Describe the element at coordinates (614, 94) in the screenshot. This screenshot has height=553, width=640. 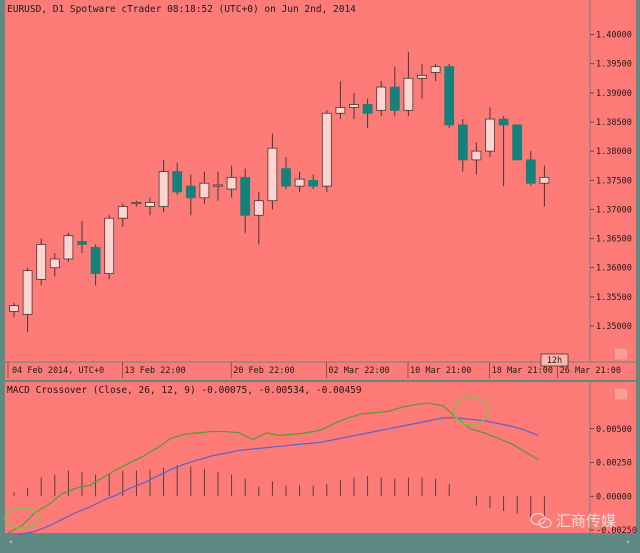
I see `price-tick-label: 1.39000` at that location.